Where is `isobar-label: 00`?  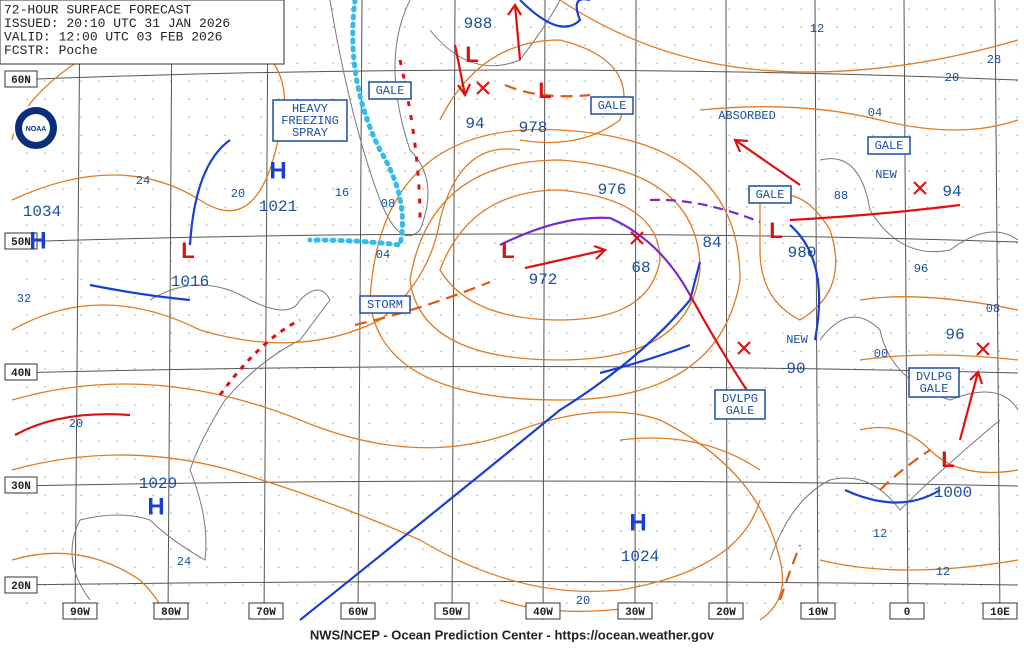 isobar-label: 00 is located at coordinates (881, 354).